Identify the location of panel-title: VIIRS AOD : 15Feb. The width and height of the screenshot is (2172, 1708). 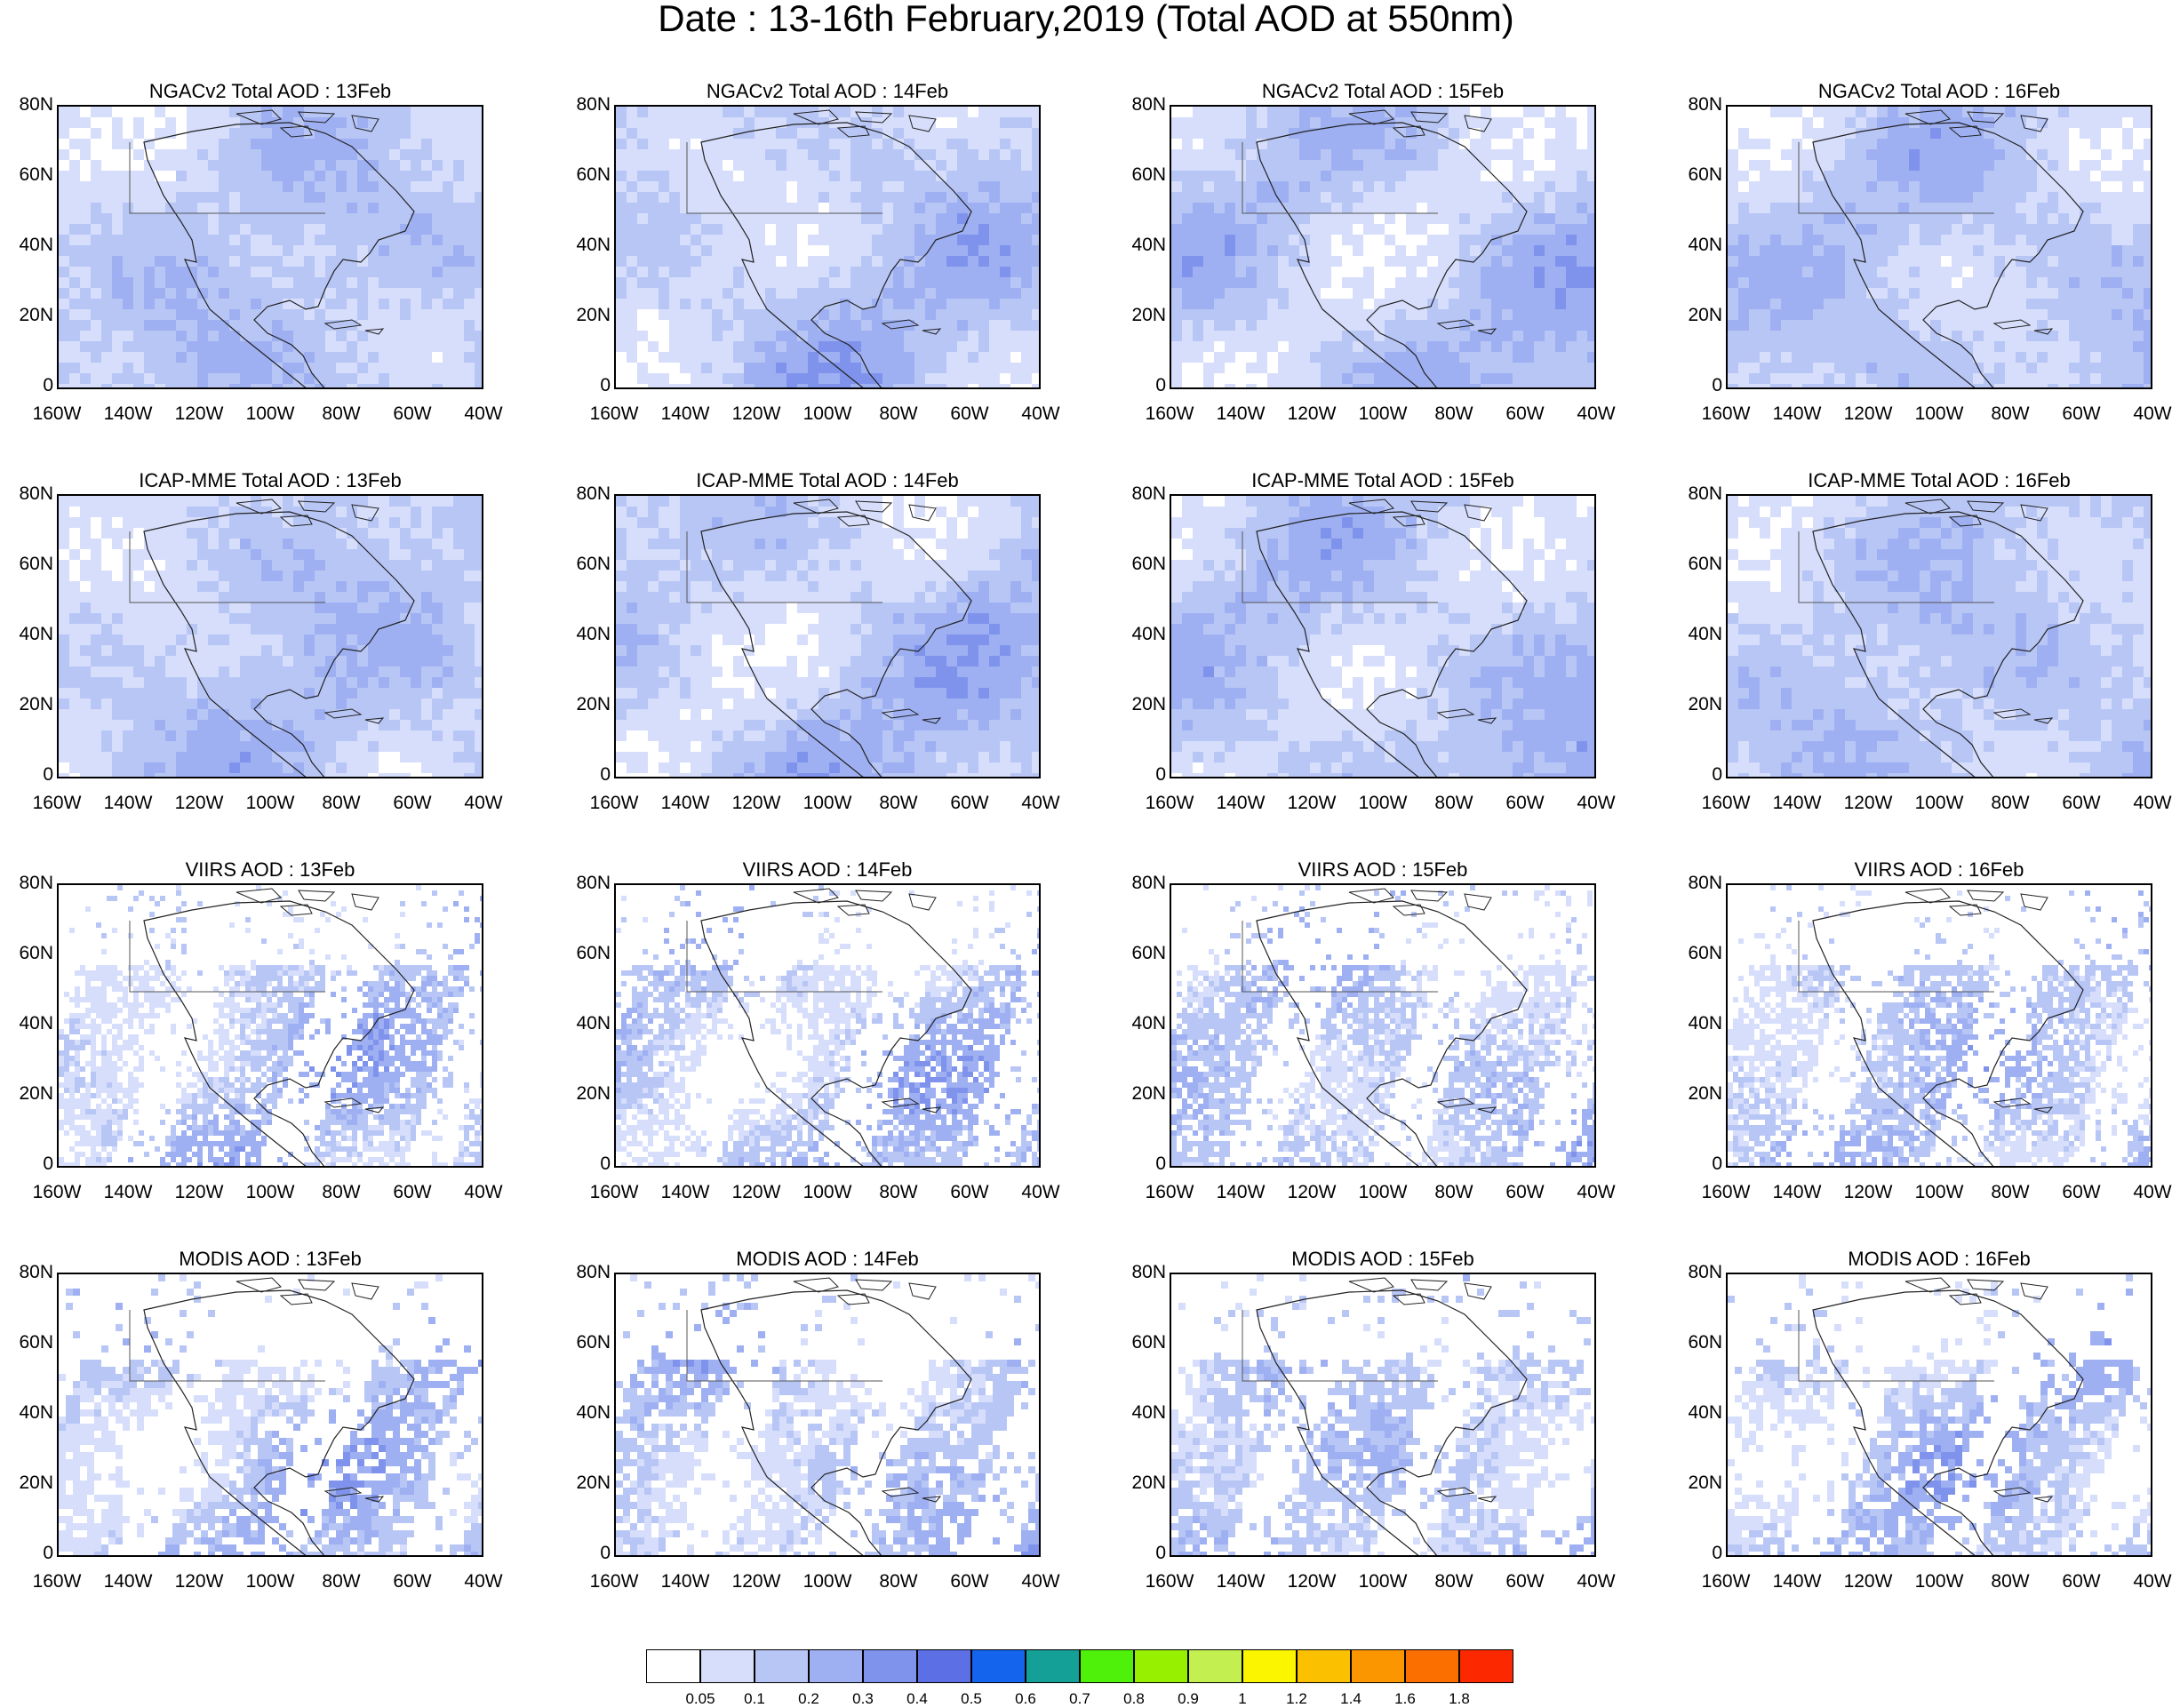
(1383, 870).